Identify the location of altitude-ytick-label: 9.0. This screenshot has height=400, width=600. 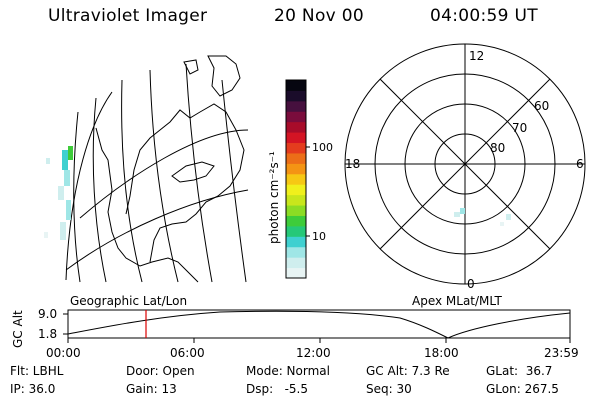
(47, 314).